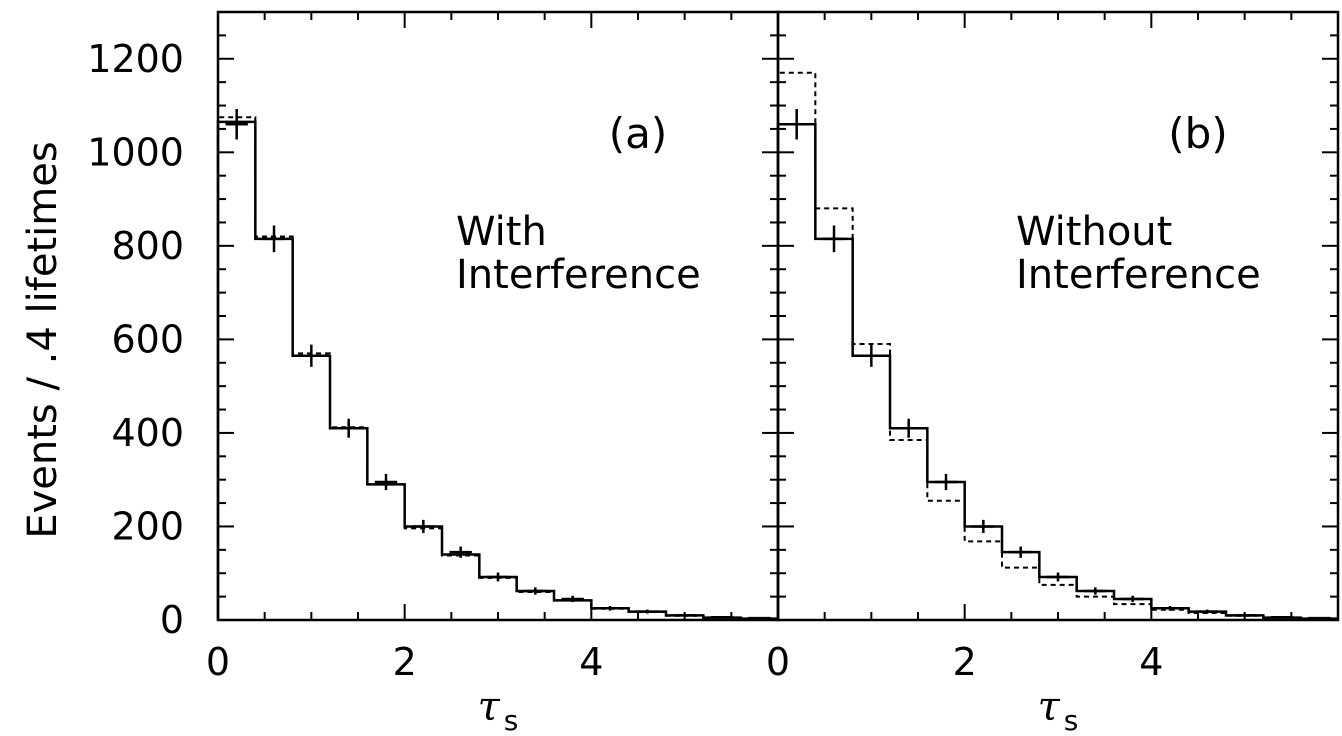 This screenshot has width=1342, height=736. Describe the element at coordinates (135, 152) in the screenshot. I see `y-tick-label: 1000` at that location.